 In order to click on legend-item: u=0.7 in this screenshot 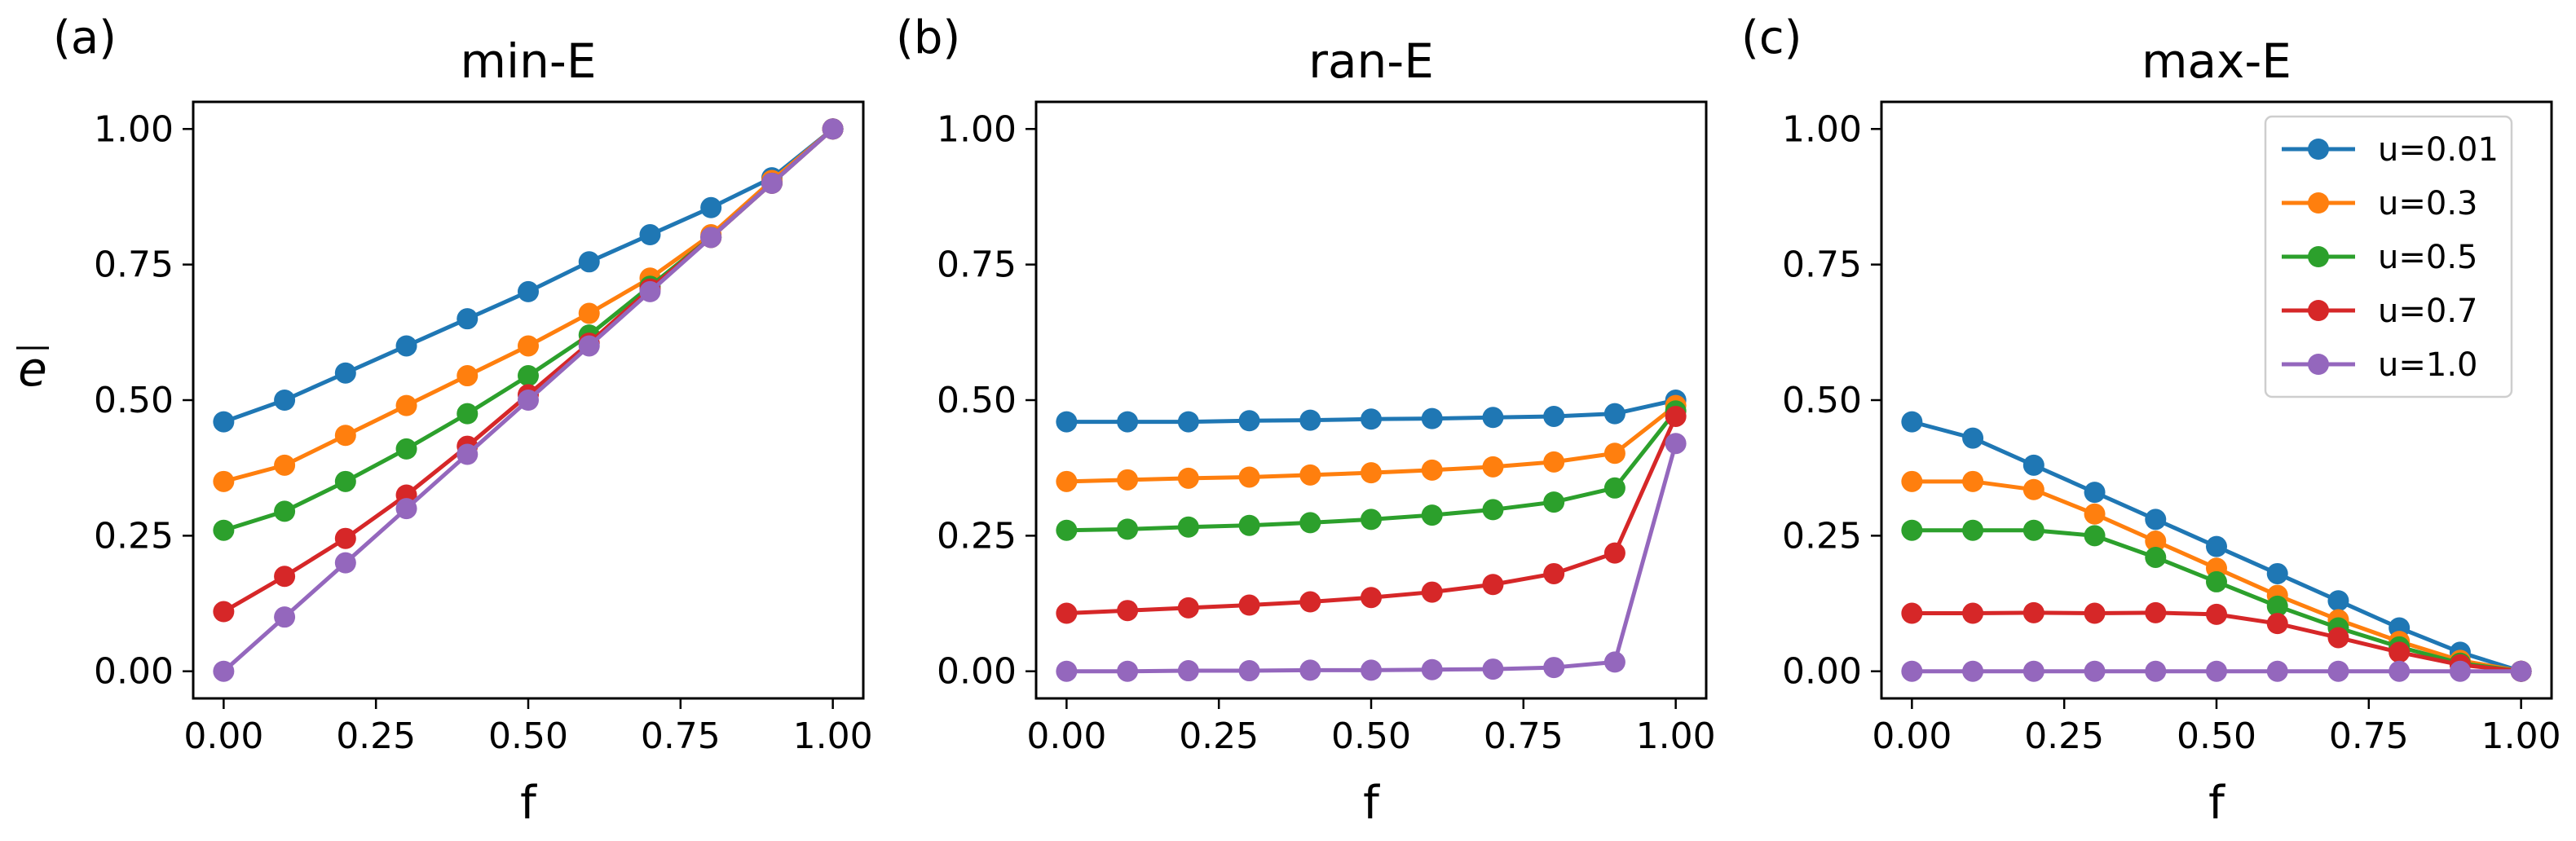, I will do `click(2379, 311)`.